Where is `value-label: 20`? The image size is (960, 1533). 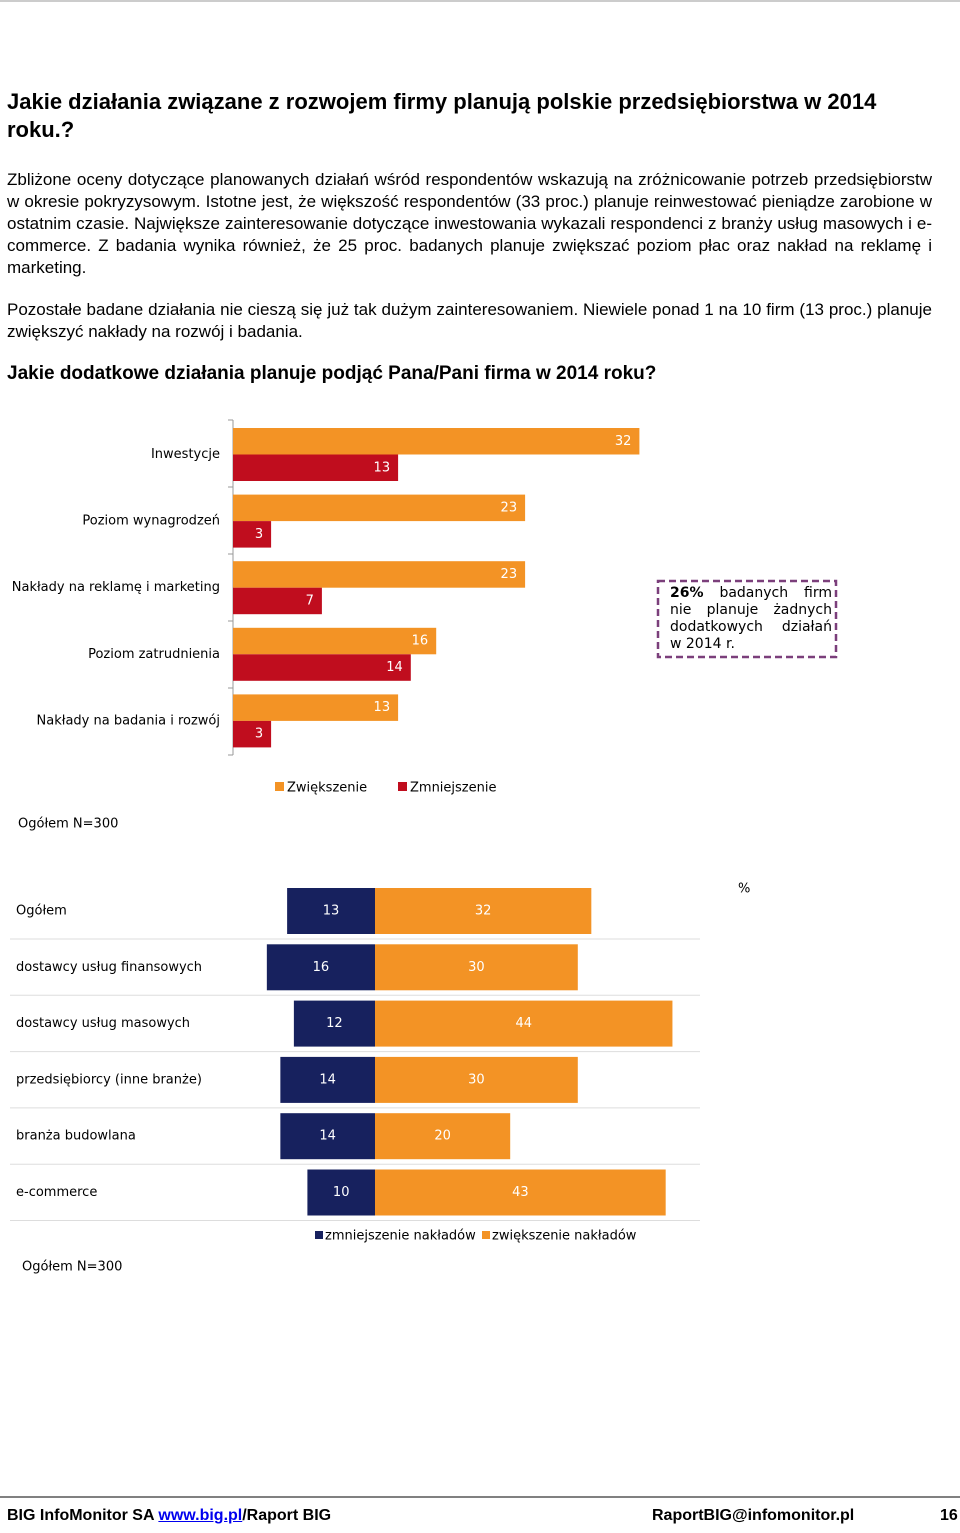 value-label: 20 is located at coordinates (442, 1136).